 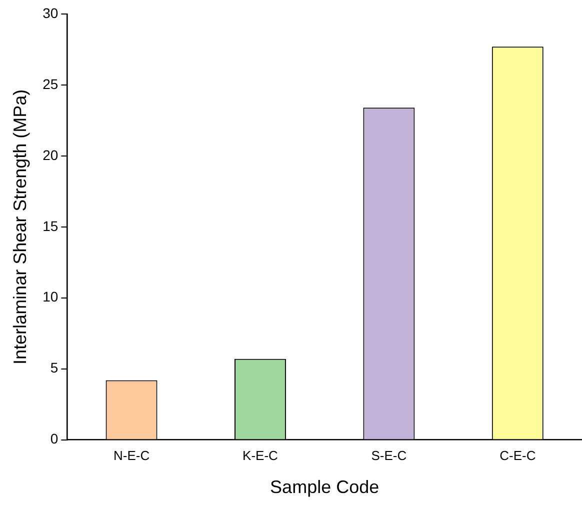 What do you see at coordinates (131, 456) in the screenshot?
I see `x-tick-label: N-E-C` at bounding box center [131, 456].